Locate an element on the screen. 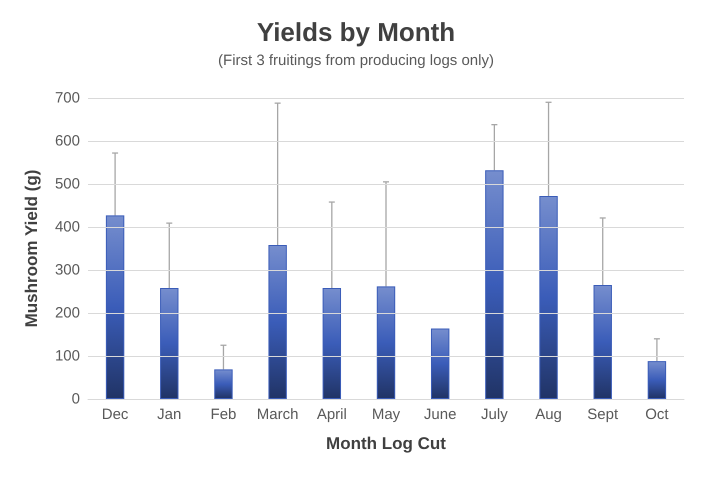  x-tick-label: Sept is located at coordinates (603, 414).